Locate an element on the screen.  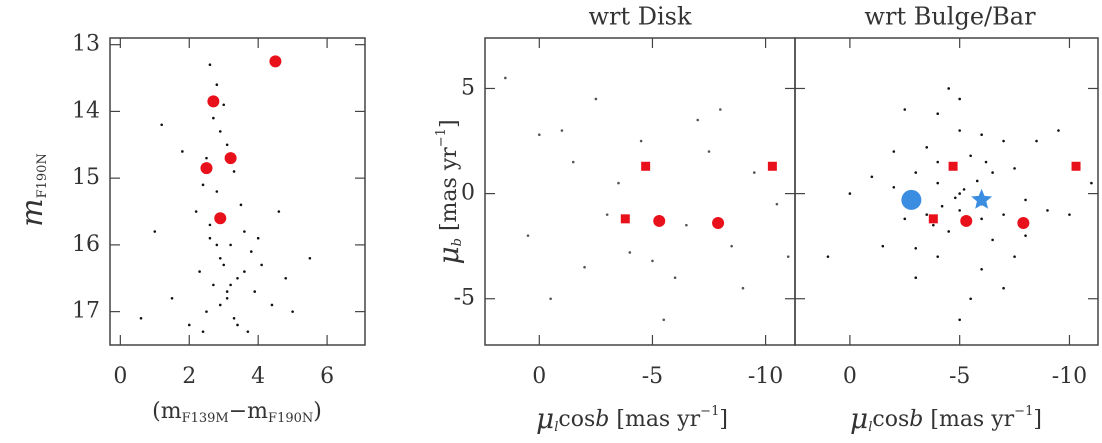
label-part: cos is located at coordinates (576, 419).